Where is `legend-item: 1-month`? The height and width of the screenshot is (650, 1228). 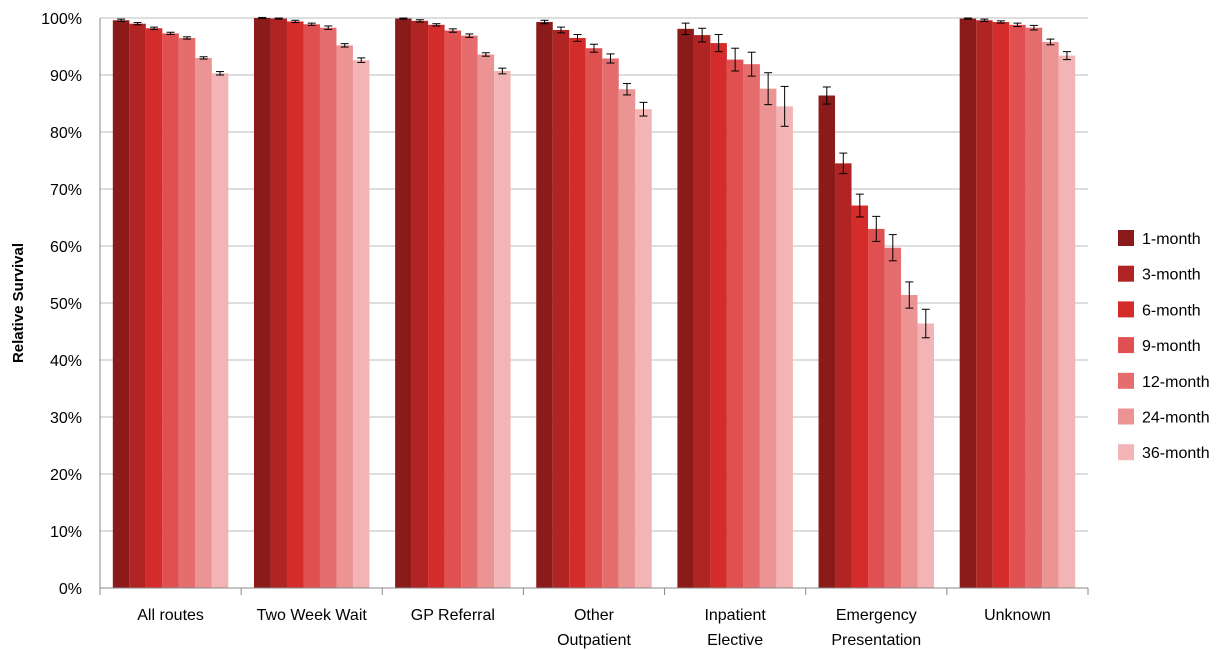
legend-item: 1-month is located at coordinates (1159, 239).